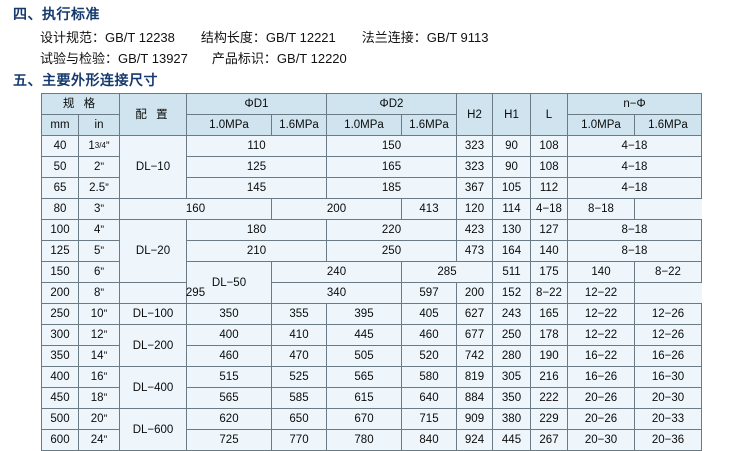 Image resolution: width=743 pixels, height=451 pixels. What do you see at coordinates (229, 440) in the screenshot?
I see `cell-d1-1.0mpa: 725` at bounding box center [229, 440].